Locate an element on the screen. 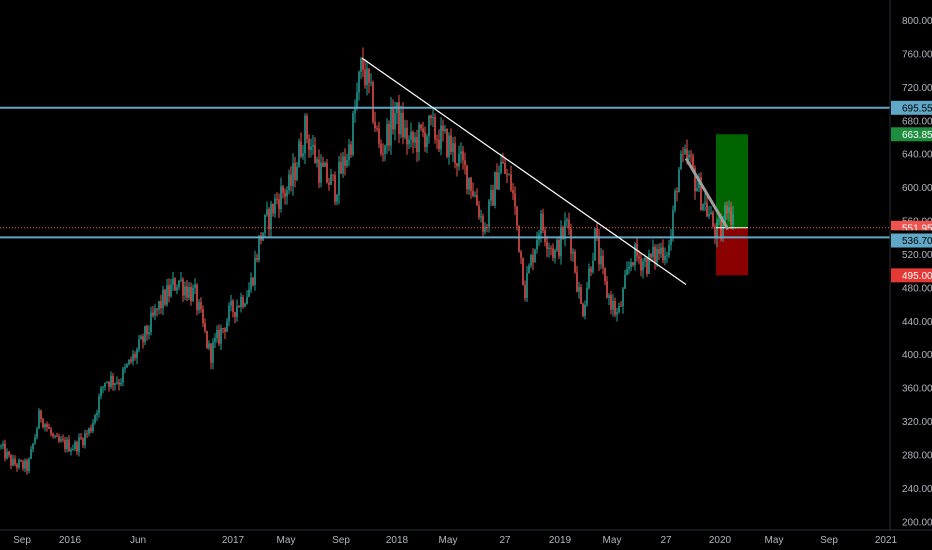  price-badge-label: 695.55 is located at coordinates (917, 108).